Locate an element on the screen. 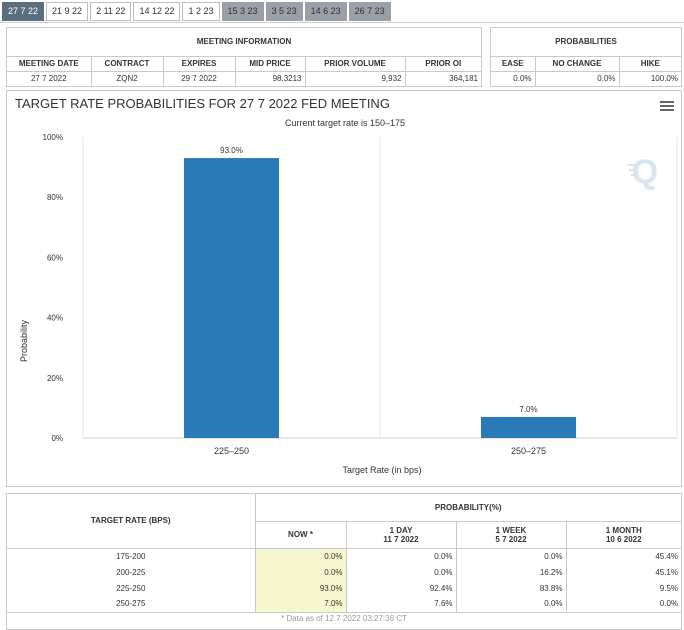  col-header-line1: NOW * is located at coordinates (300, 534).